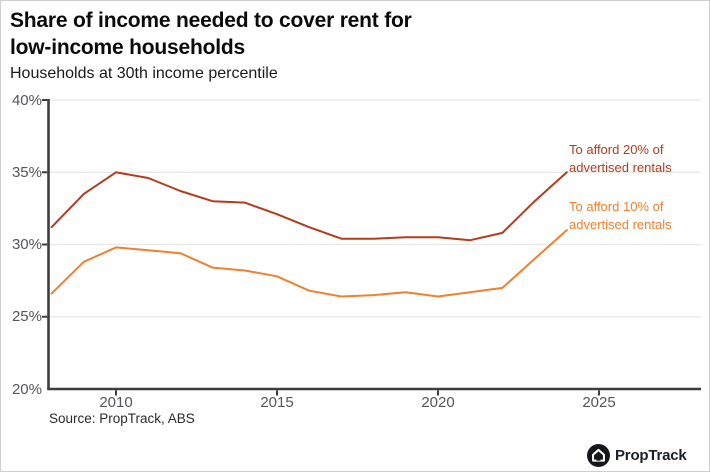 The height and width of the screenshot is (472, 710). What do you see at coordinates (26, 317) in the screenshot?
I see `y-axis-tick-label: 25%` at bounding box center [26, 317].